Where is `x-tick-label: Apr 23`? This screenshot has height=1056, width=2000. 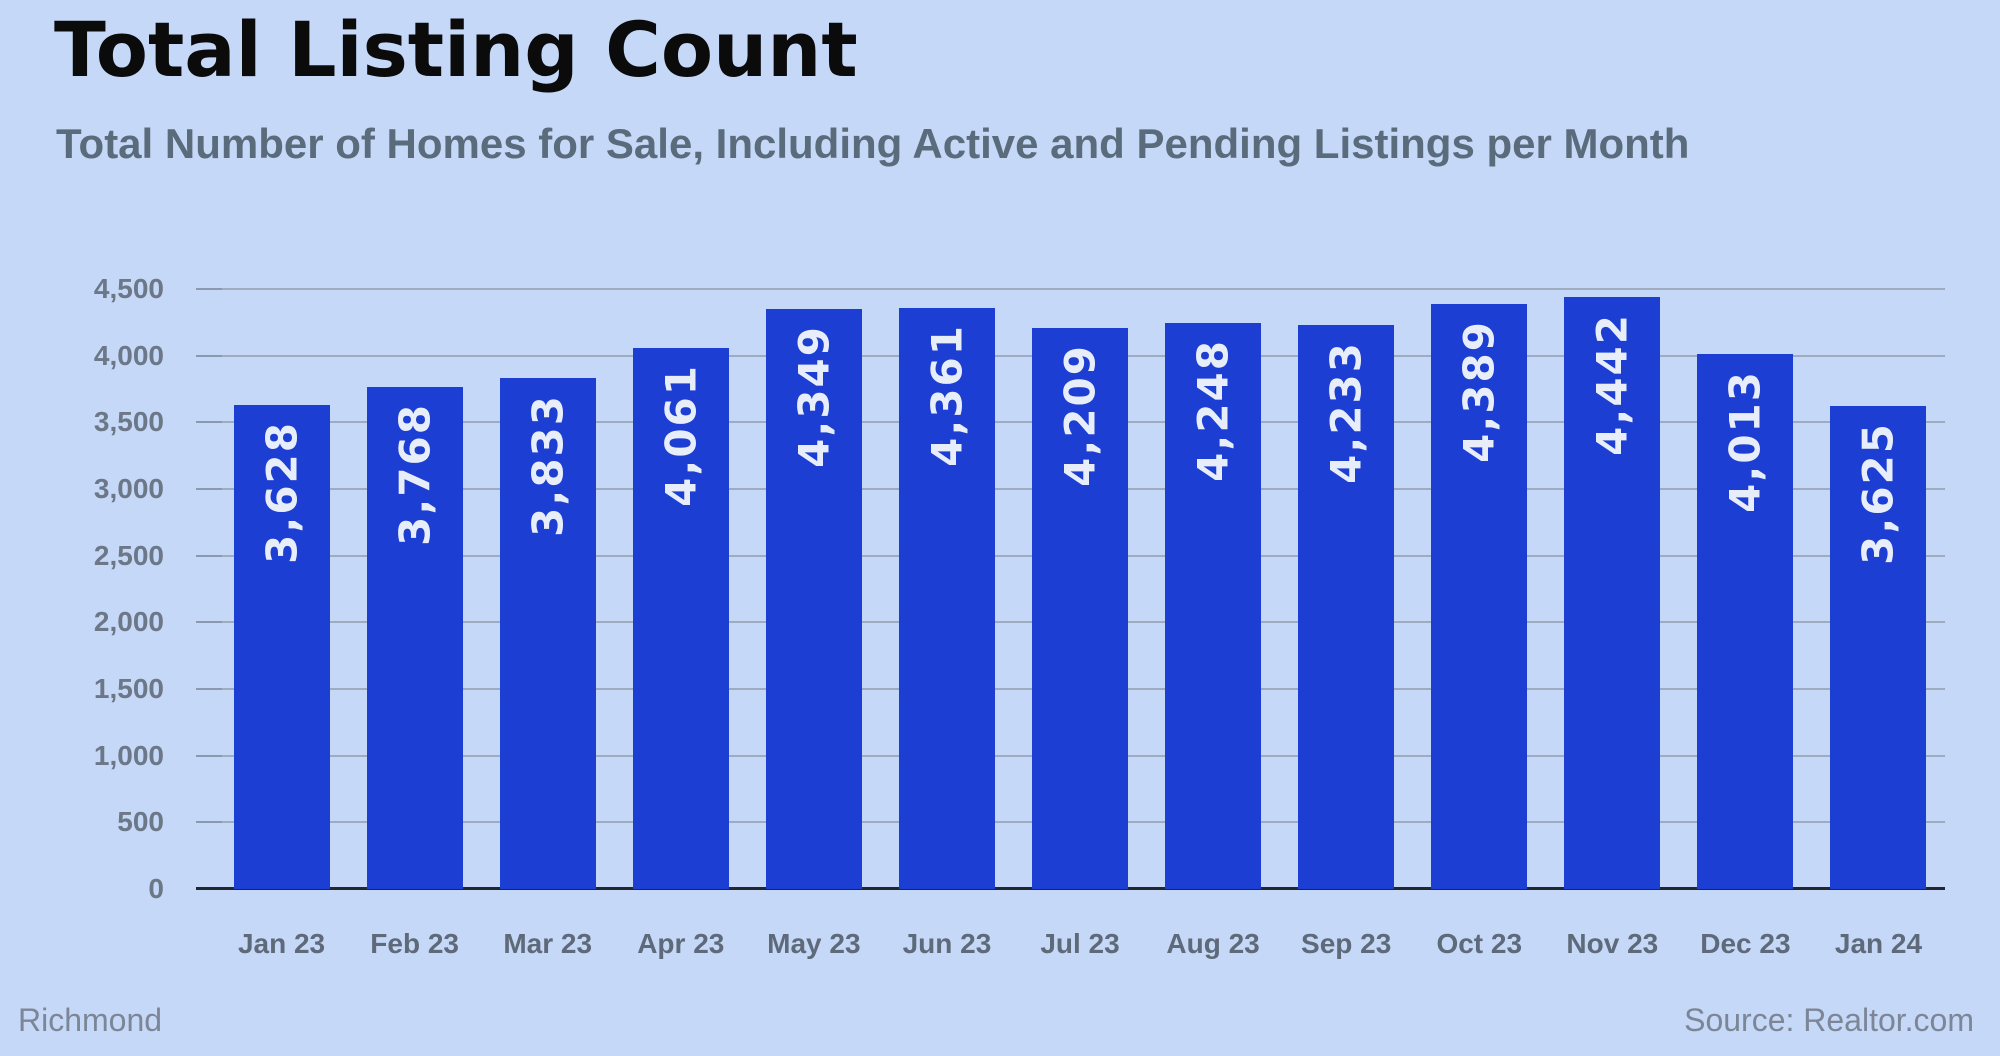 x-tick-label: Apr 23 is located at coordinates (681, 943).